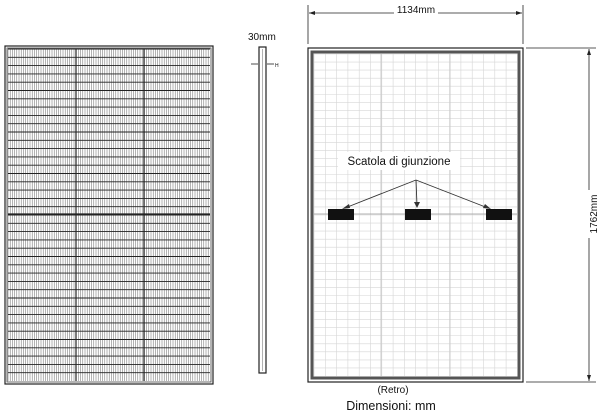  Describe the element at coordinates (594, 214) in the screenshot. I see `height-dimension-label: 1762mm` at that location.